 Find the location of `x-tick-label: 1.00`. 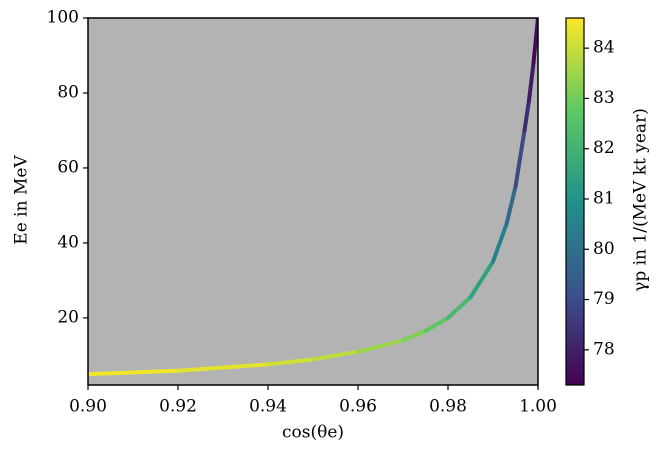

x-tick-label: 1.00 is located at coordinates (538, 407).